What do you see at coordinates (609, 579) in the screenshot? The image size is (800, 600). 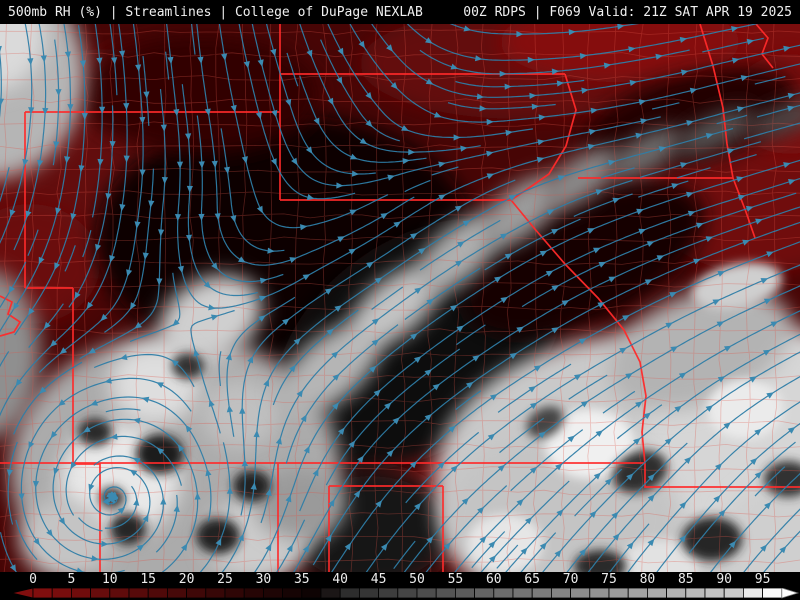 I see `colorbar-tick-label: 75` at bounding box center [609, 579].